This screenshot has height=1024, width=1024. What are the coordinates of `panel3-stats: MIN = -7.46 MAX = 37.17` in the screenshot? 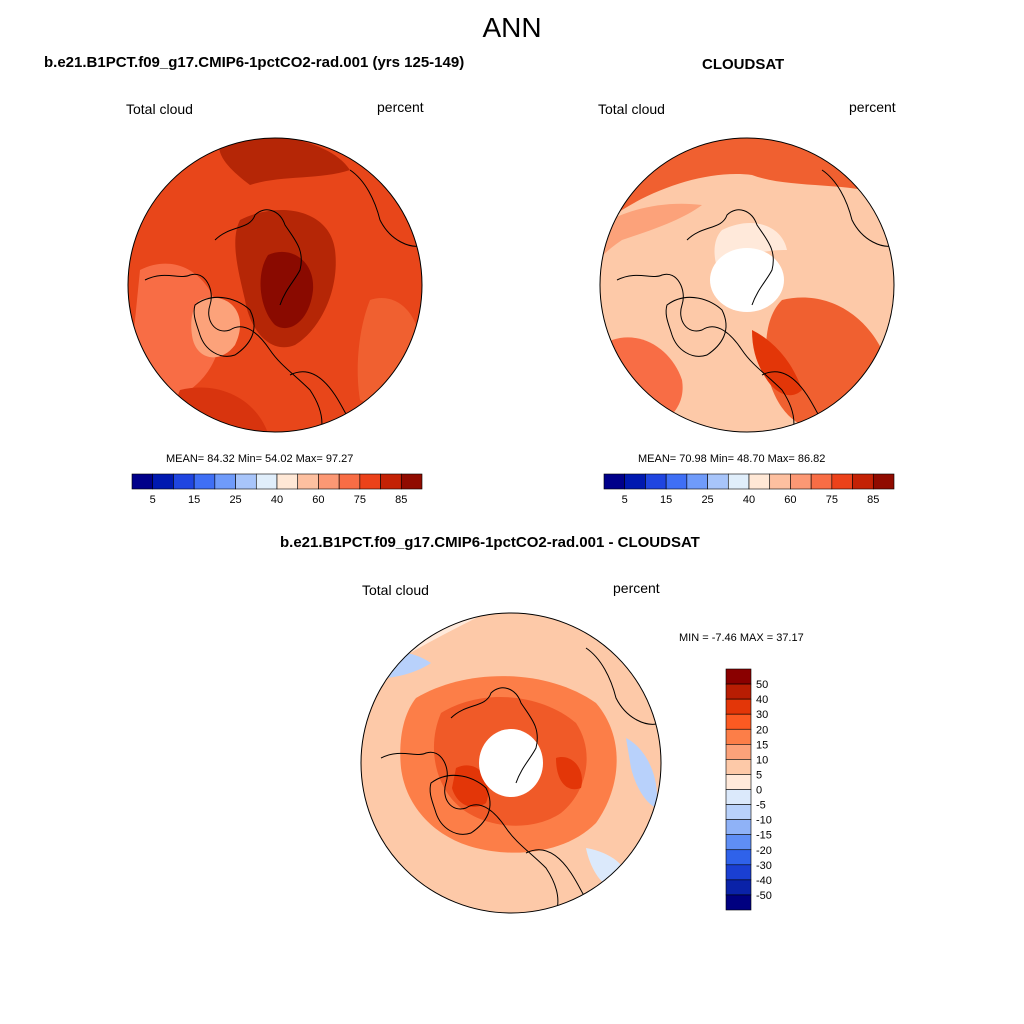 It's located at (741, 638).